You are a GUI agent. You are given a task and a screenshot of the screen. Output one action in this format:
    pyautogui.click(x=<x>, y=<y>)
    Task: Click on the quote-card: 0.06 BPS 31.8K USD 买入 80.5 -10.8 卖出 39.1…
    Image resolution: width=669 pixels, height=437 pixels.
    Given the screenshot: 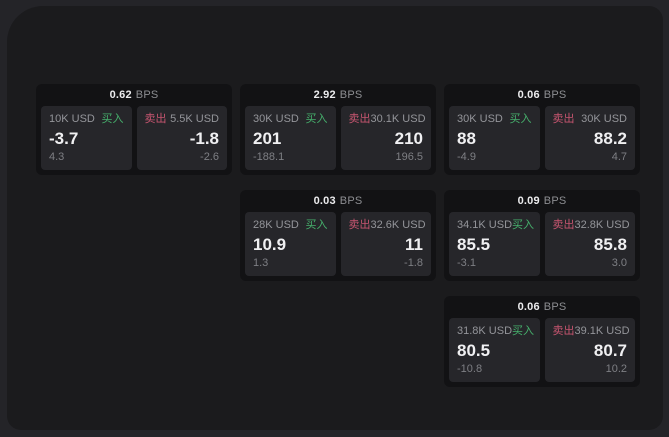 What is the action you would take?
    pyautogui.click(x=542, y=341)
    